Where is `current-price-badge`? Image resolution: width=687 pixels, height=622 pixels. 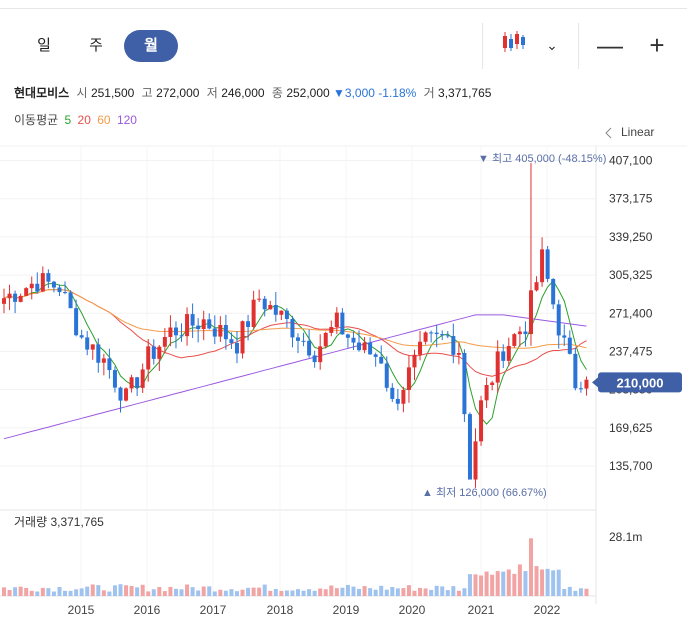
current-price-badge is located at coordinates (640, 382).